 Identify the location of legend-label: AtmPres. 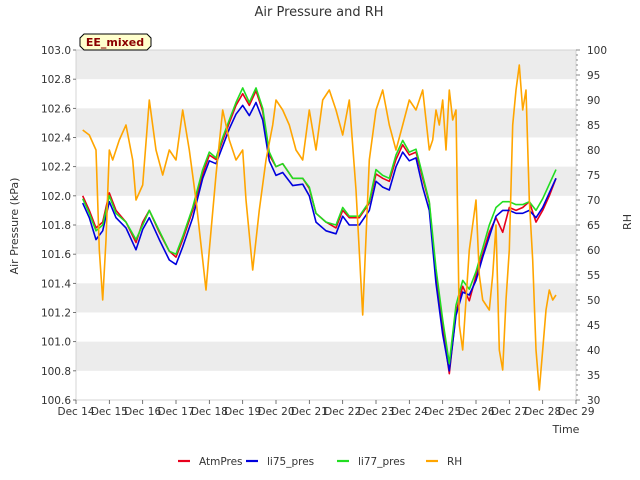
(221, 462).